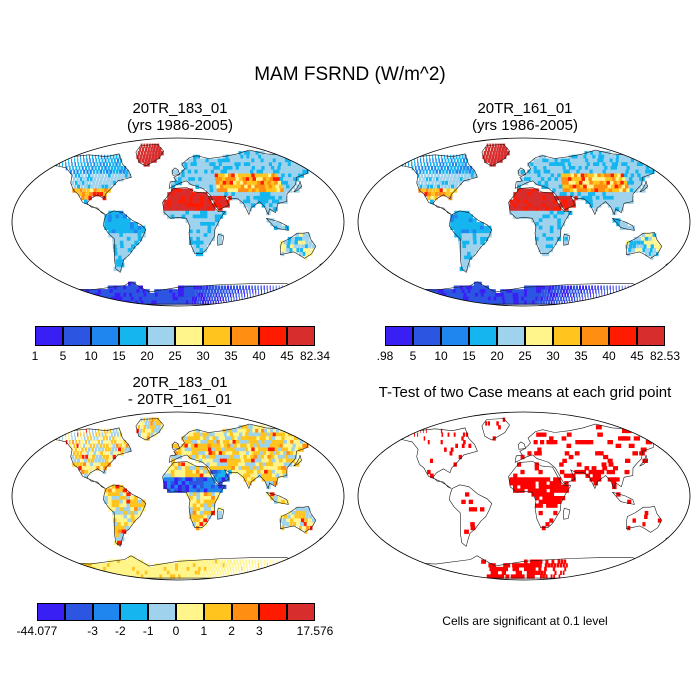 The height and width of the screenshot is (700, 700). What do you see at coordinates (148, 631) in the screenshot?
I see `colorbar-tick-label: -1` at bounding box center [148, 631].